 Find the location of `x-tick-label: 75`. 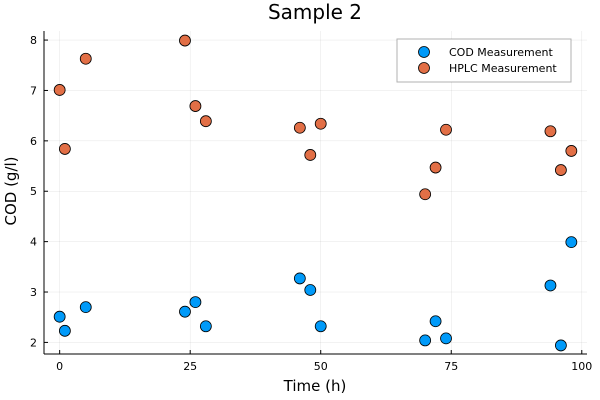

x-tick-label: 75 is located at coordinates (451, 366).